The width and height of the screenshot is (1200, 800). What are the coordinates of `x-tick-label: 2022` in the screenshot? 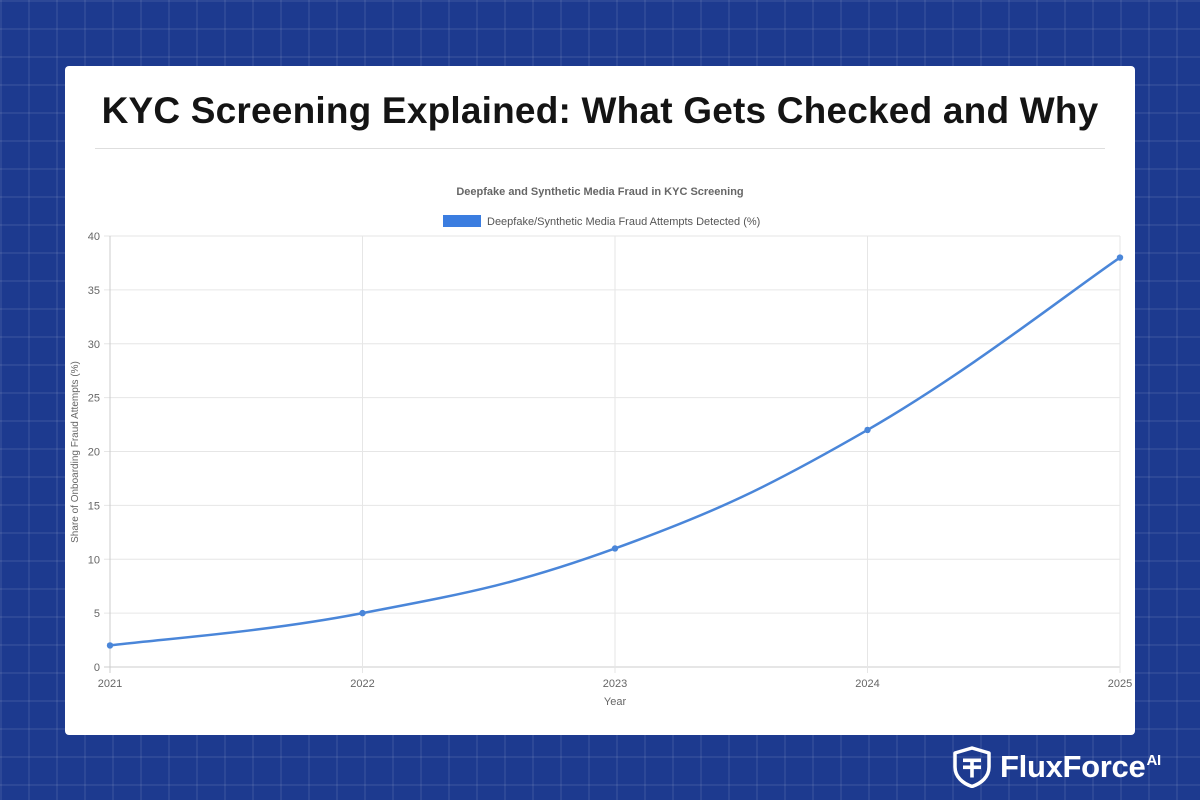 It's located at (362, 684).